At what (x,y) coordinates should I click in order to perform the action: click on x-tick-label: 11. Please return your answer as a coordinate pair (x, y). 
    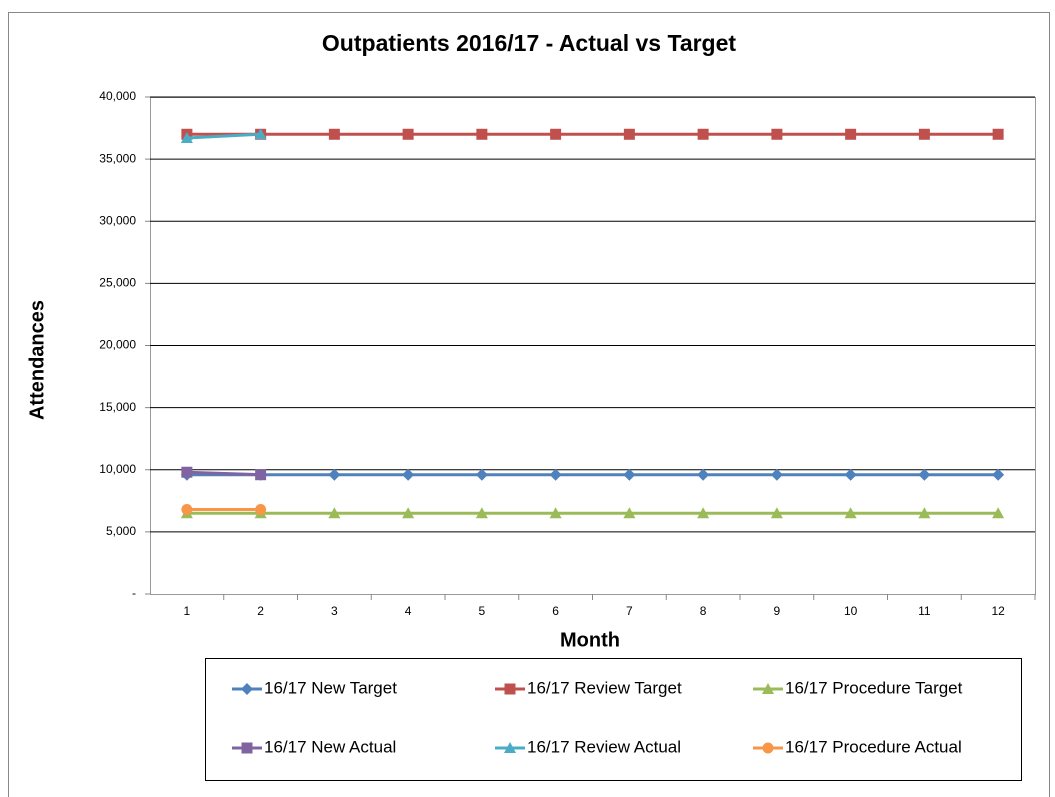
    Looking at the image, I should click on (924, 611).